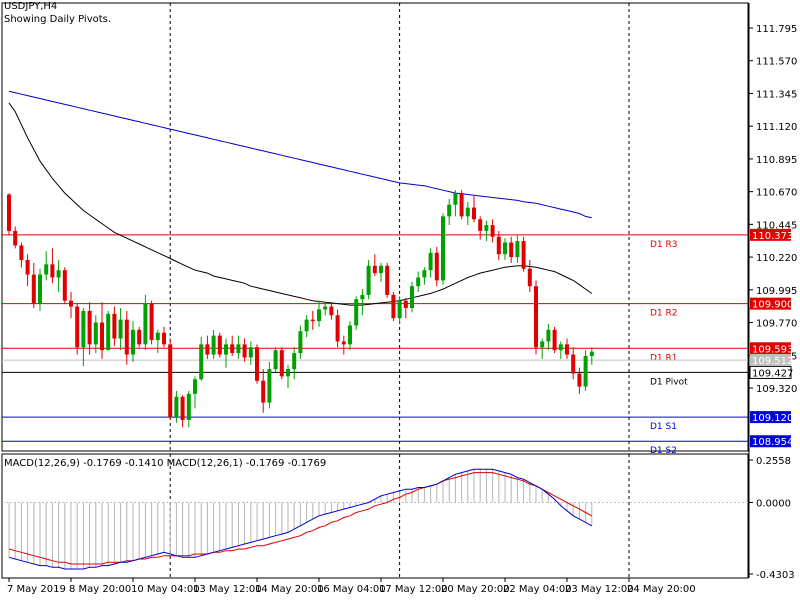 Image resolution: width=800 pixels, height=600 pixels. Describe the element at coordinates (599, 589) in the screenshot. I see `time-tick-label-9: 23 May 12:00` at that location.